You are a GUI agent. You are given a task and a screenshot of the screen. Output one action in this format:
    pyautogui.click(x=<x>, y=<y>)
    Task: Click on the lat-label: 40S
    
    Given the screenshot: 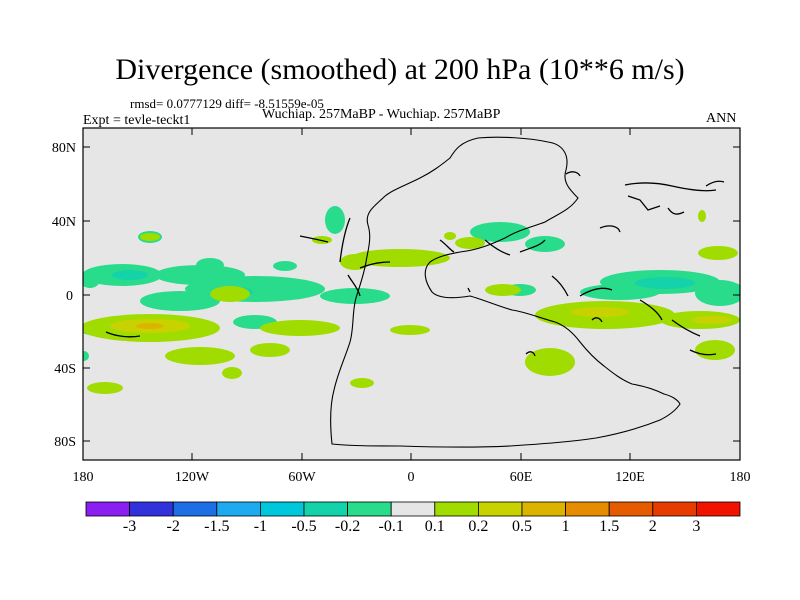 What is the action you would take?
    pyautogui.click(x=65, y=369)
    